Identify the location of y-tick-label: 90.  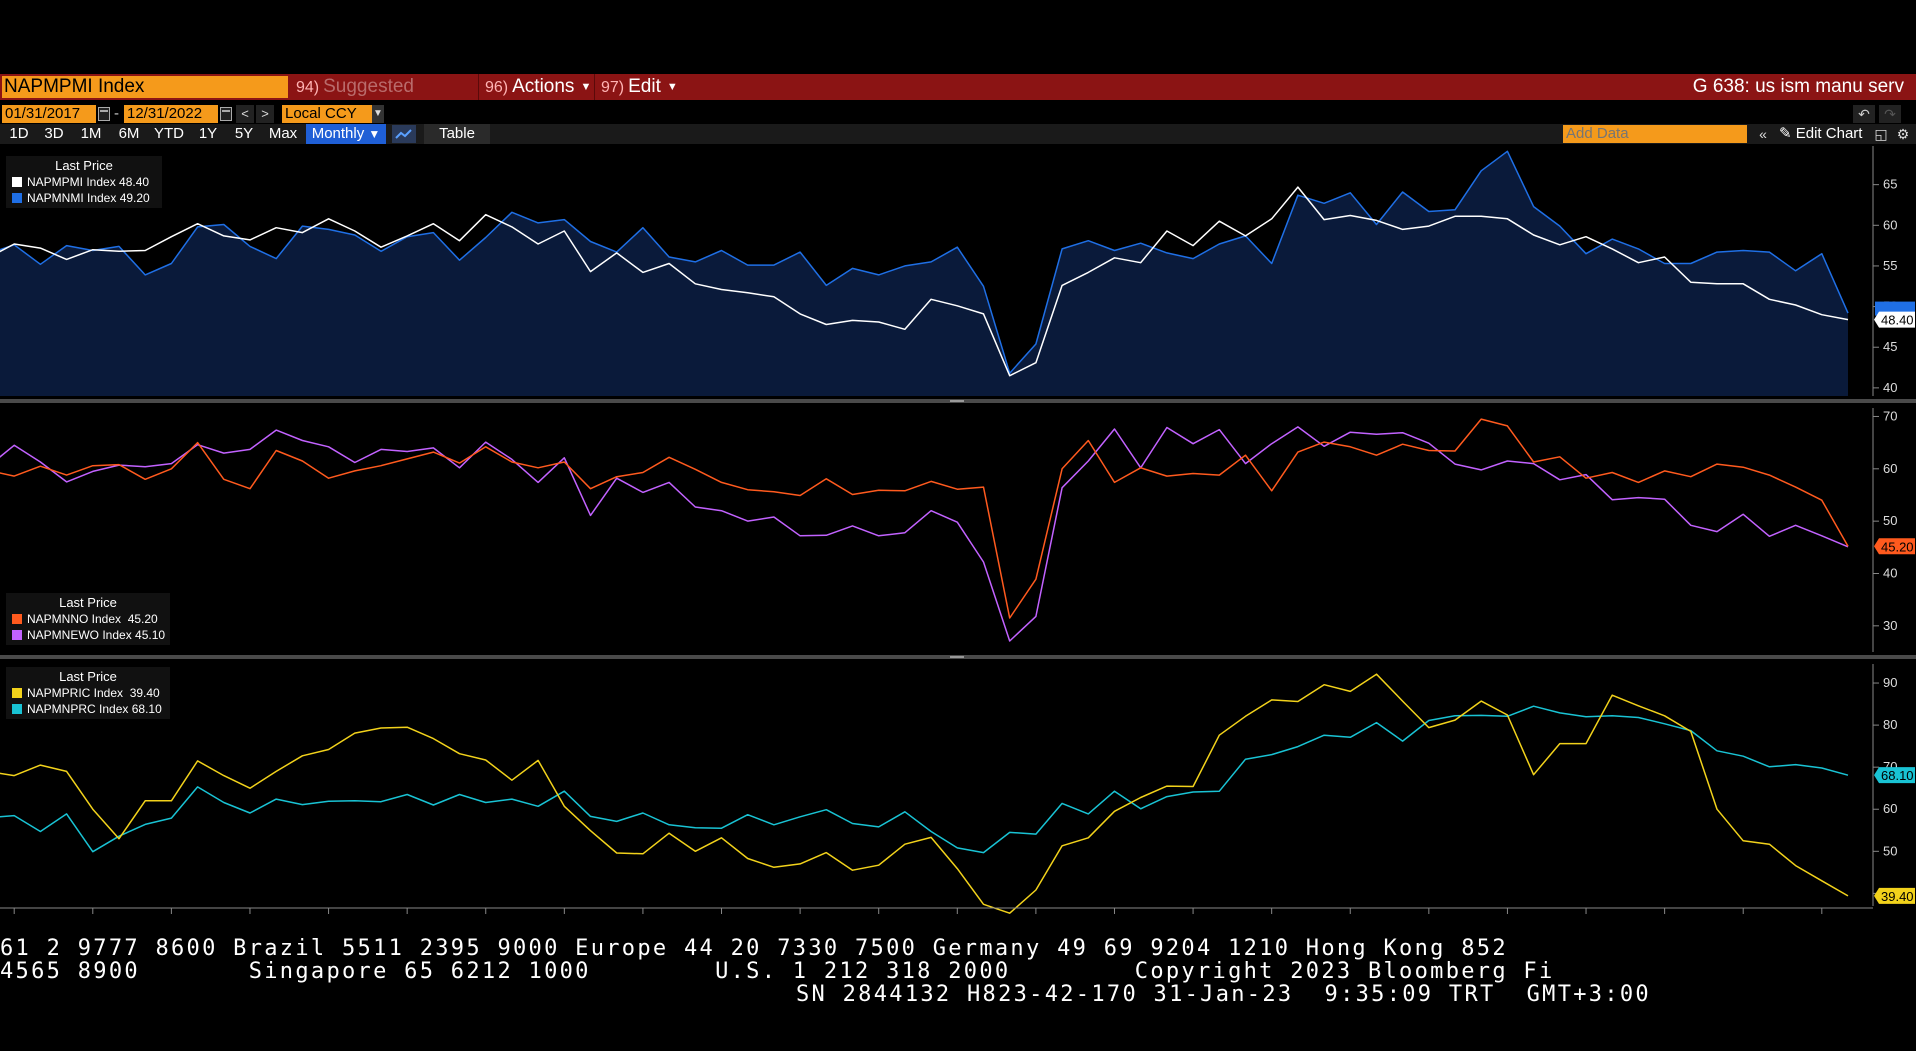
(1890, 682).